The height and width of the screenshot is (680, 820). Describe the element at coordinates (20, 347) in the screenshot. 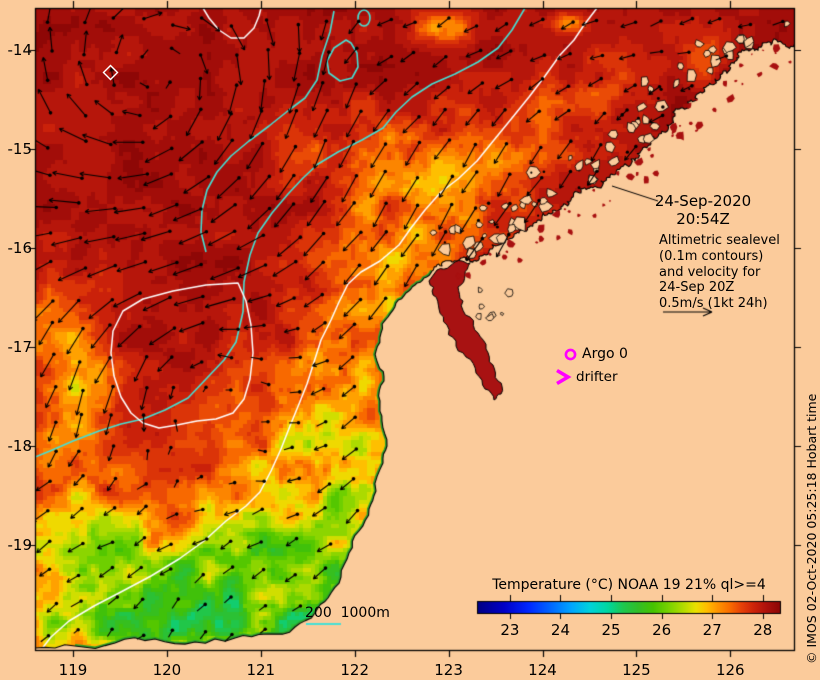

I see `lat-tick-label: -17` at that location.